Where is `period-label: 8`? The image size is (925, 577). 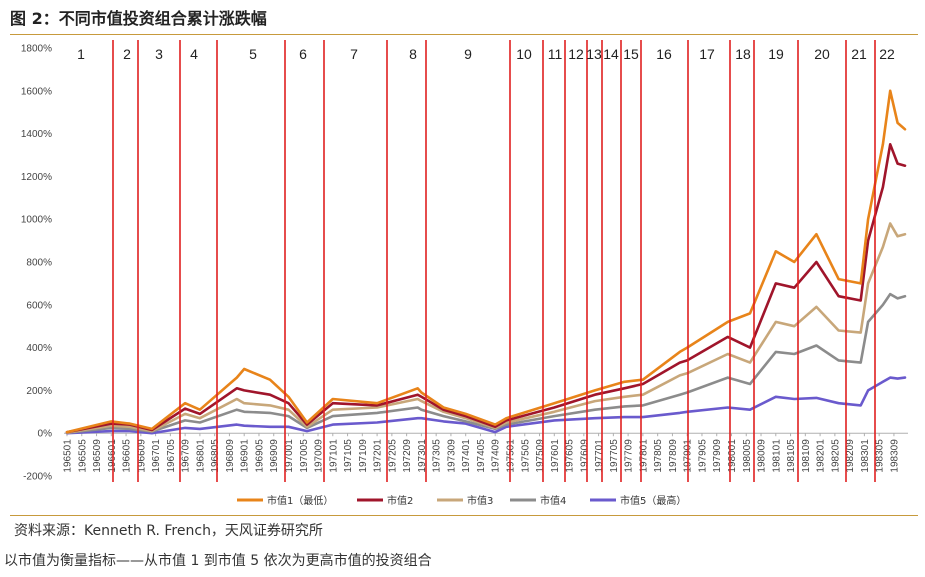 period-label: 8 is located at coordinates (413, 54).